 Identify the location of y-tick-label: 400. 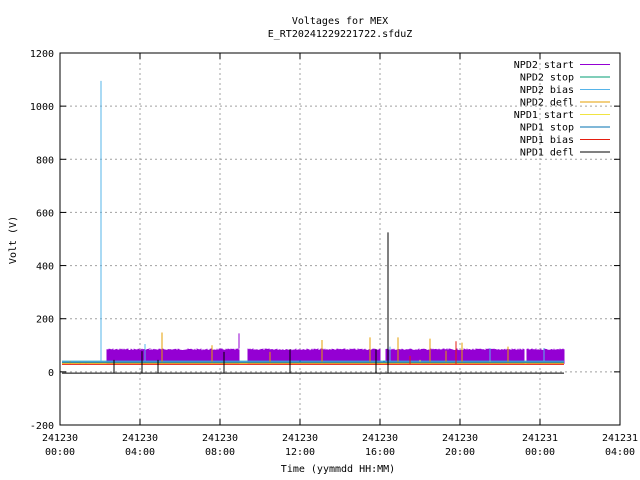
(45, 267).